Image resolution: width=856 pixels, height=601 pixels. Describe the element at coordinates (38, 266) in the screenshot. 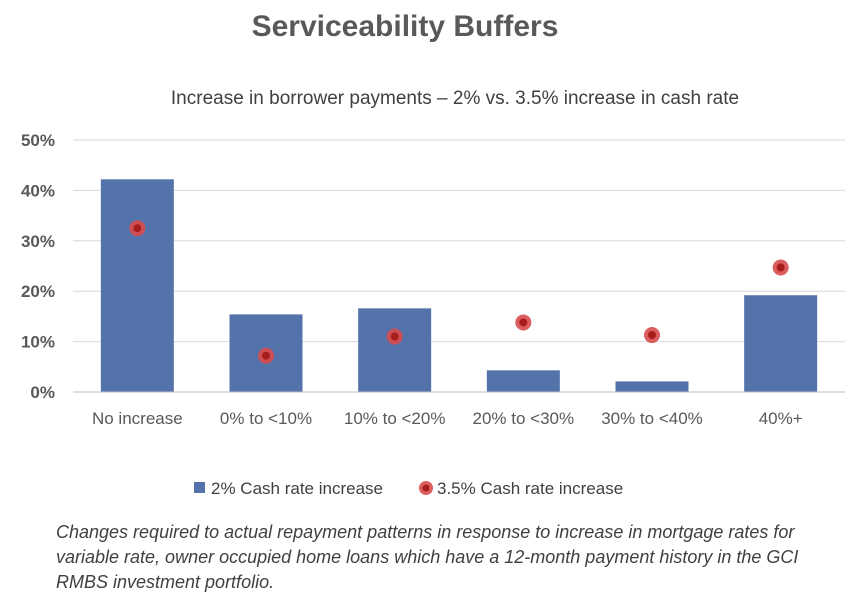

I see `y-axis-ticks: 0% 10% 20% 30% 40% 50%` at that location.